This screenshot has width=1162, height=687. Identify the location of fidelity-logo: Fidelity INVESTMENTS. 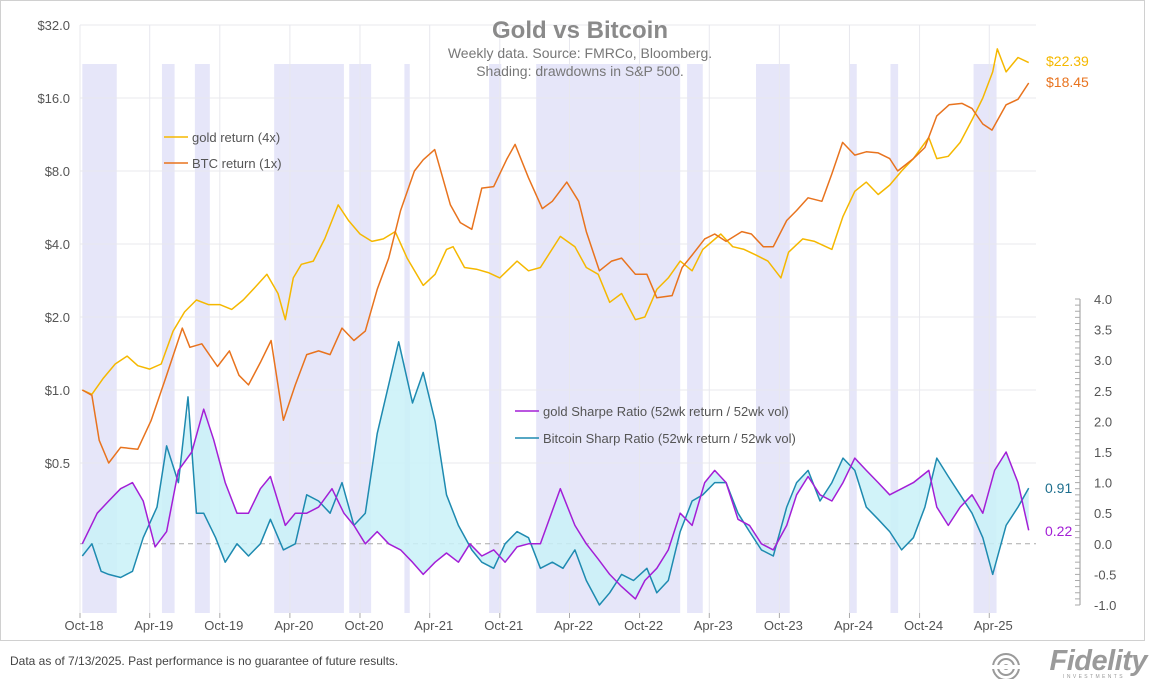
(1072, 664).